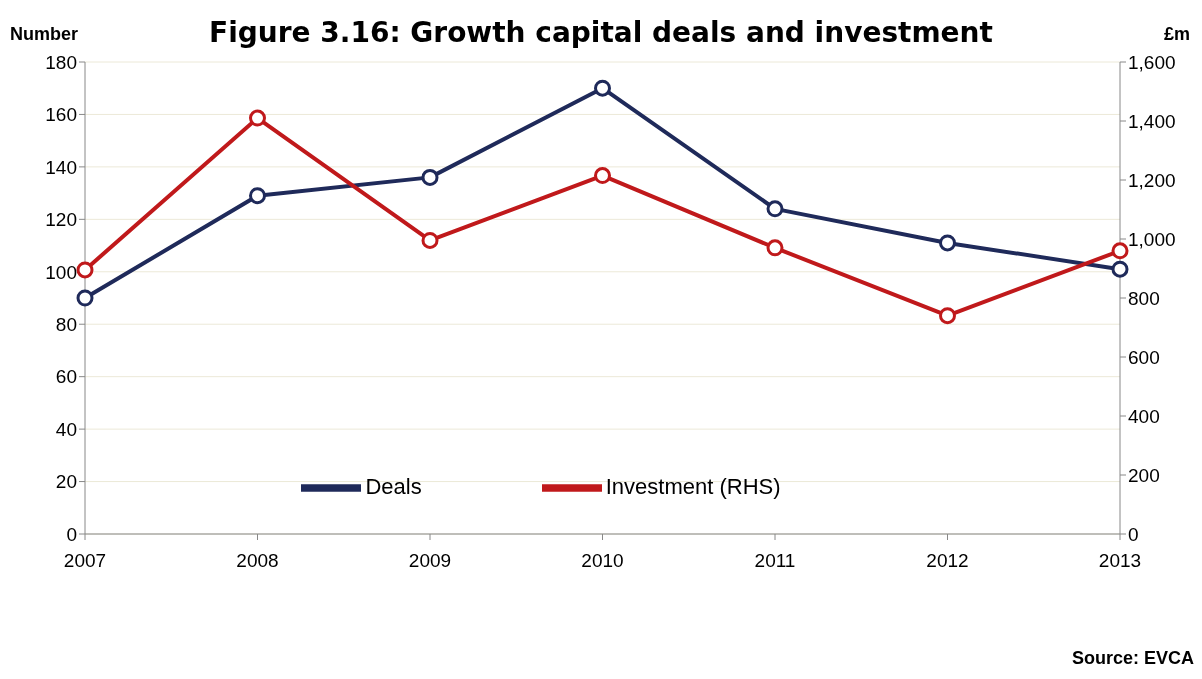 Image resolution: width=1202 pixels, height=679 pixels. Describe the element at coordinates (393, 486) in the screenshot. I see `legend-label: Deals` at that location.